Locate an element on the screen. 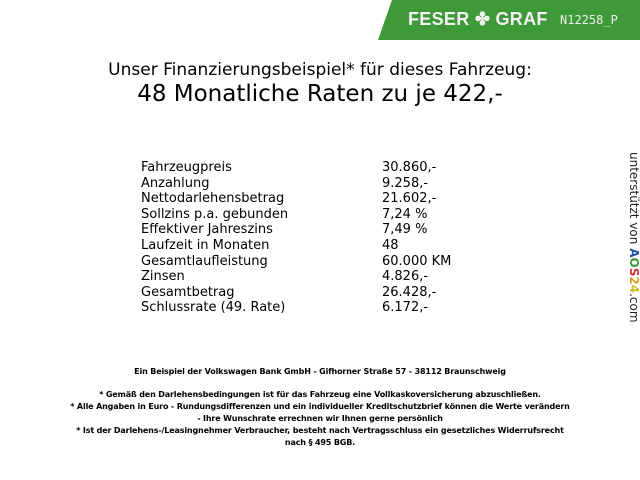 This screenshot has width=640, height=480. row-value: 26.428,- is located at coordinates (409, 292).